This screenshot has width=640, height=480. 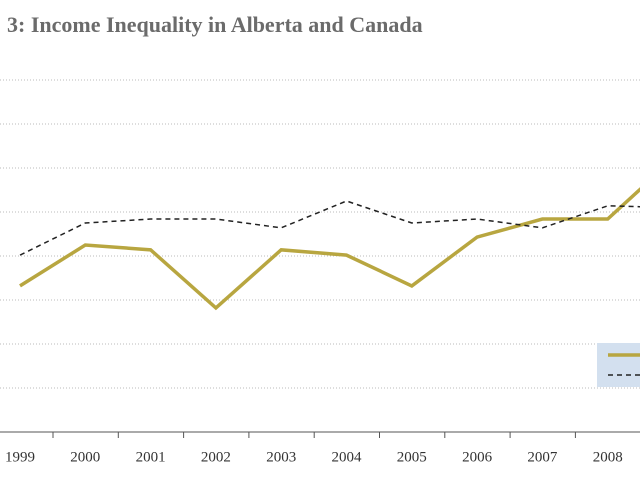 What do you see at coordinates (151, 457) in the screenshot?
I see `x-tick-label: 2001` at bounding box center [151, 457].